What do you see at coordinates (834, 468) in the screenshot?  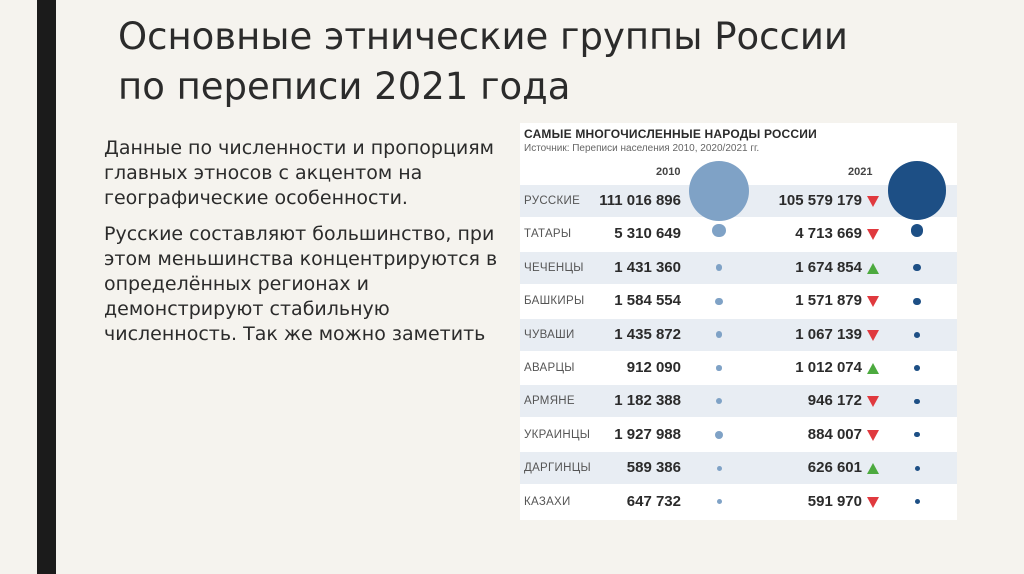 I see `population-2021: 626 601` at bounding box center [834, 468].